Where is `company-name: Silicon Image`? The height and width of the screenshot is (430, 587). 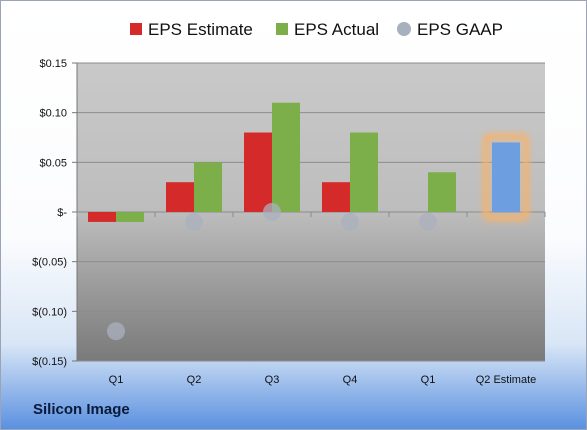
company-name: Silicon Image is located at coordinates (81, 409).